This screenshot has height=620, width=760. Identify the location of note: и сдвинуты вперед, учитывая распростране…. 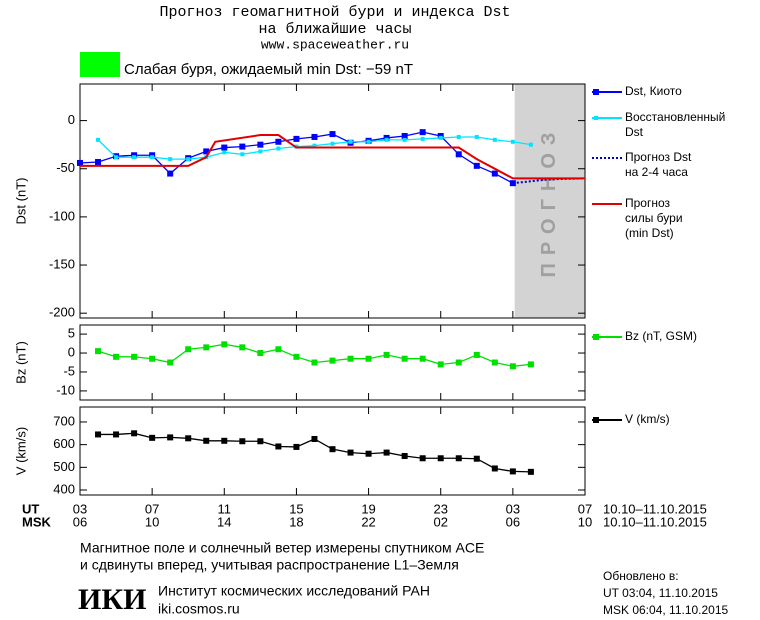
(269, 565).